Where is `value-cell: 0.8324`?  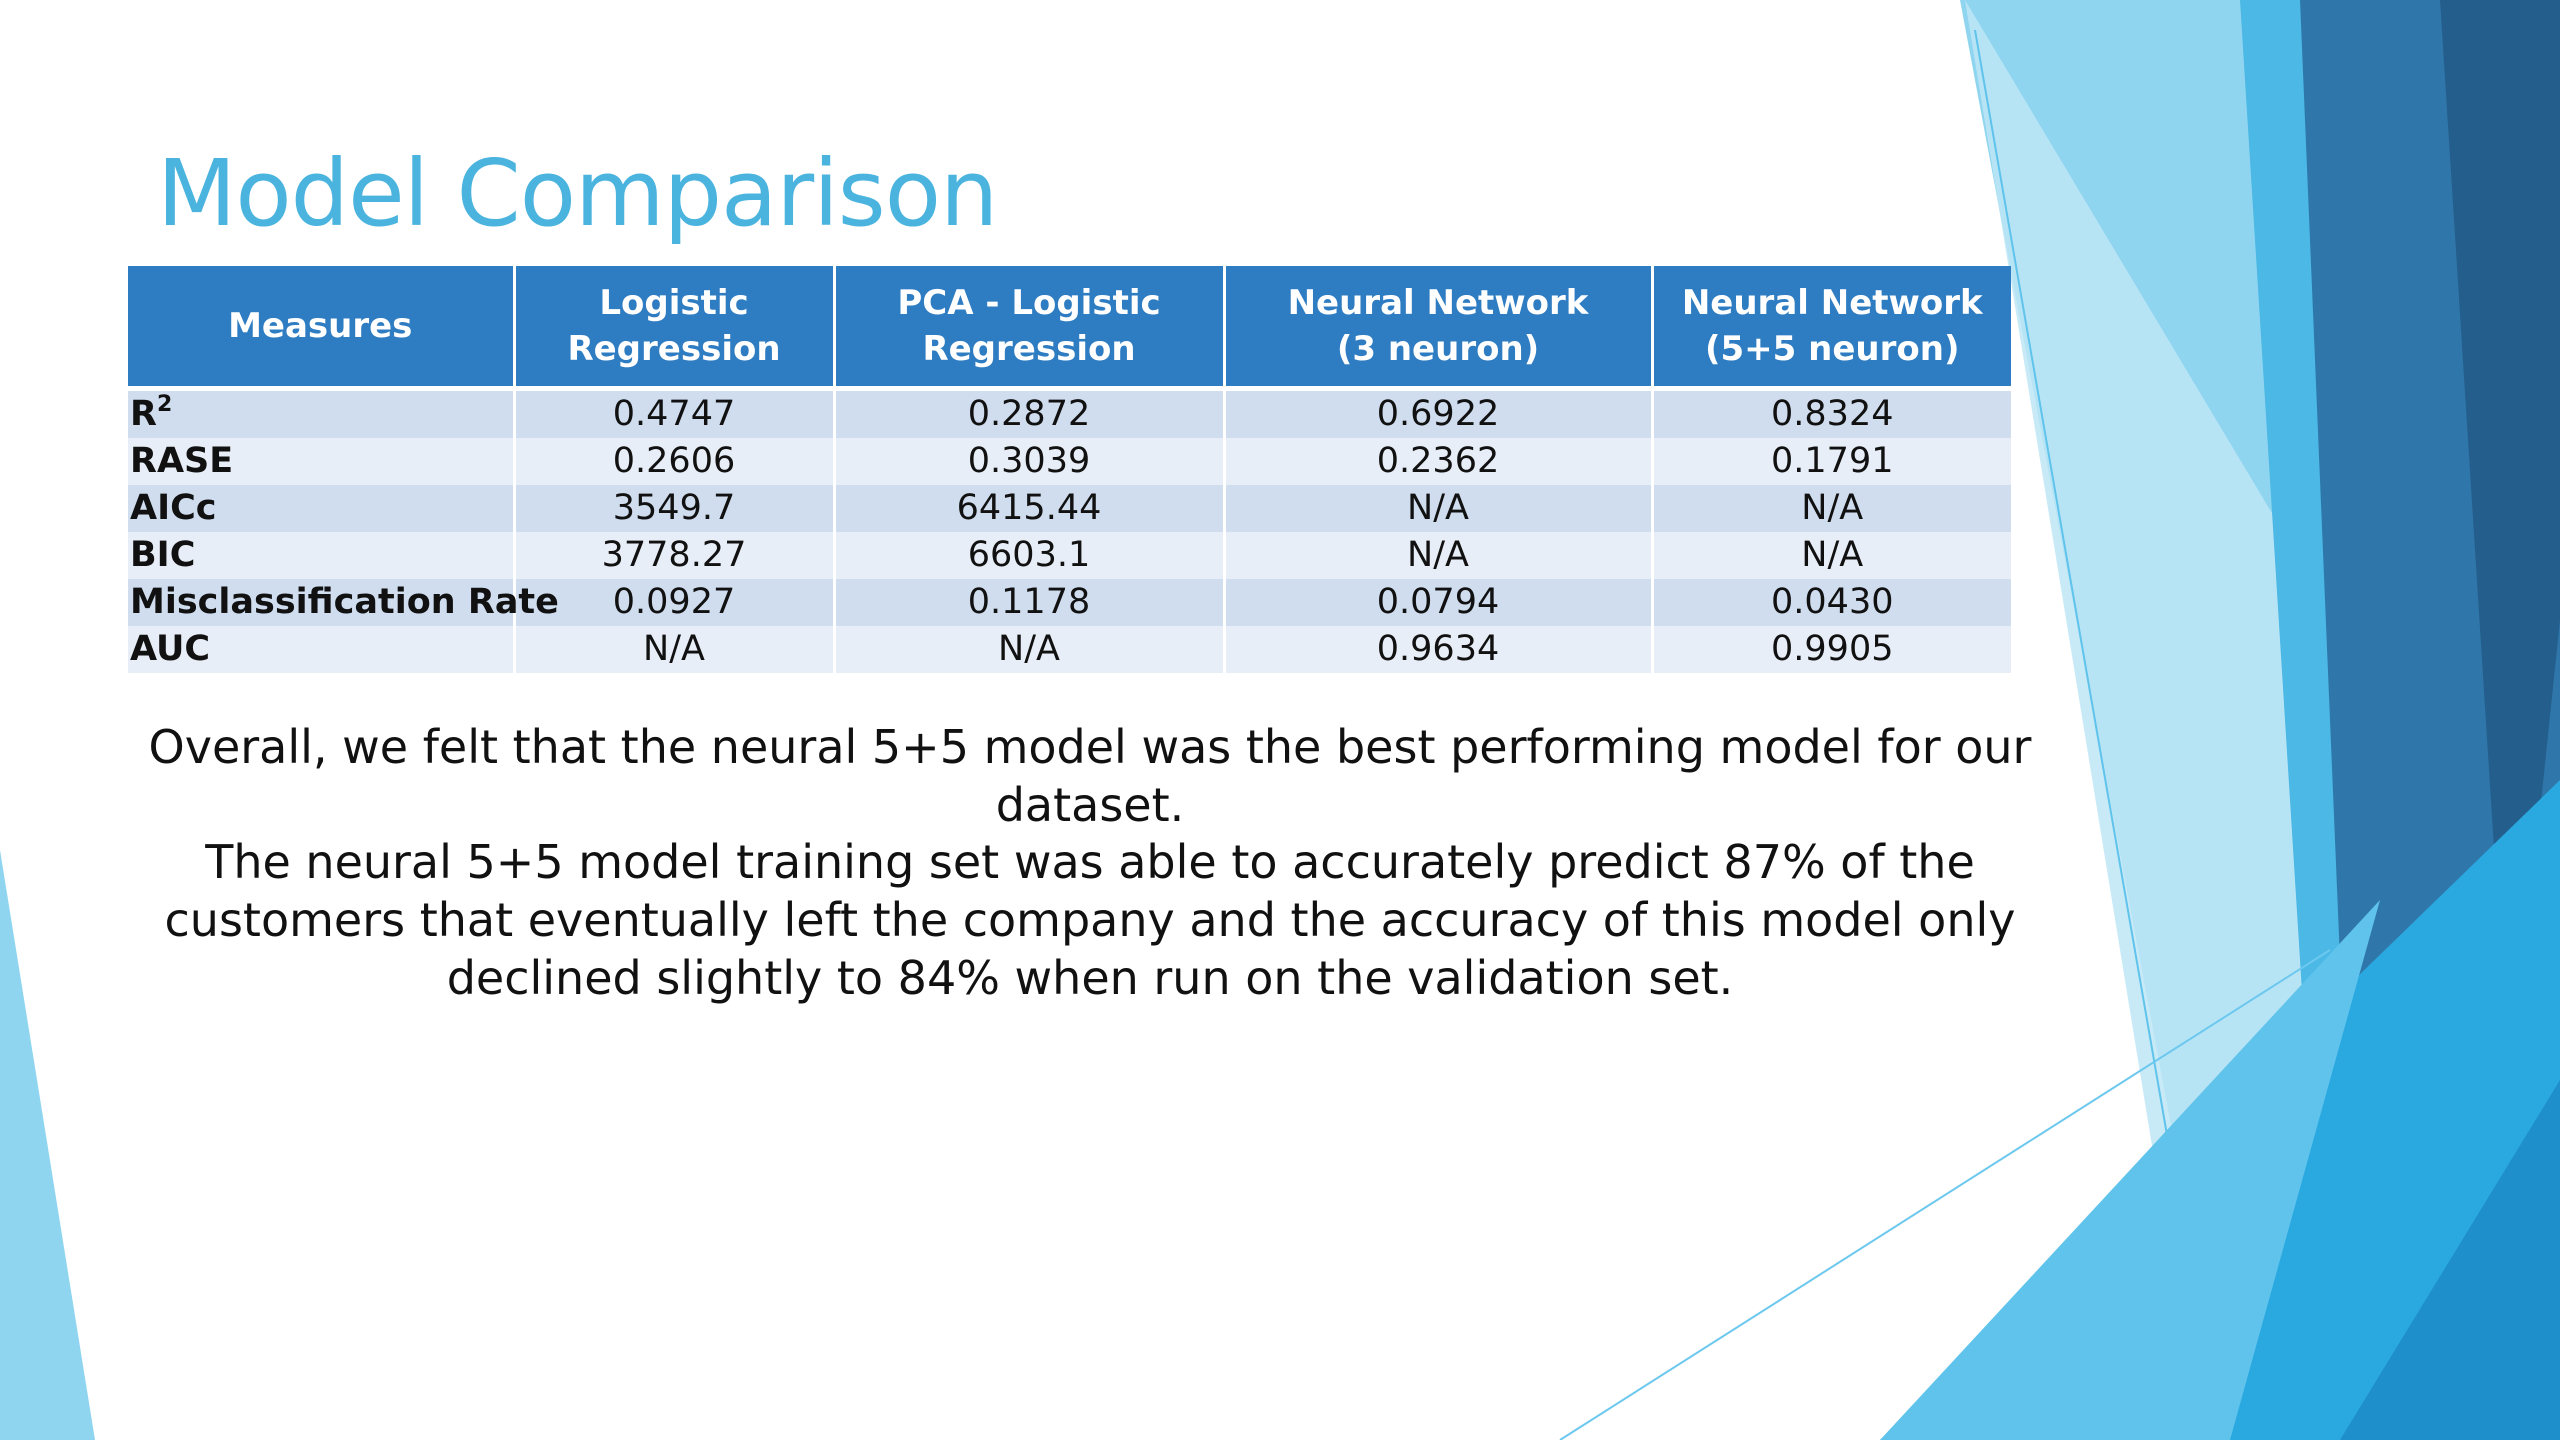 value-cell: 0.8324 is located at coordinates (1831, 413).